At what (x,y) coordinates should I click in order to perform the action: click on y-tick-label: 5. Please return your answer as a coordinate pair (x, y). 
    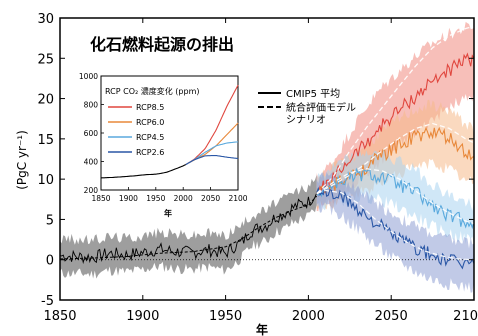
    Looking at the image, I should click on (50, 220).